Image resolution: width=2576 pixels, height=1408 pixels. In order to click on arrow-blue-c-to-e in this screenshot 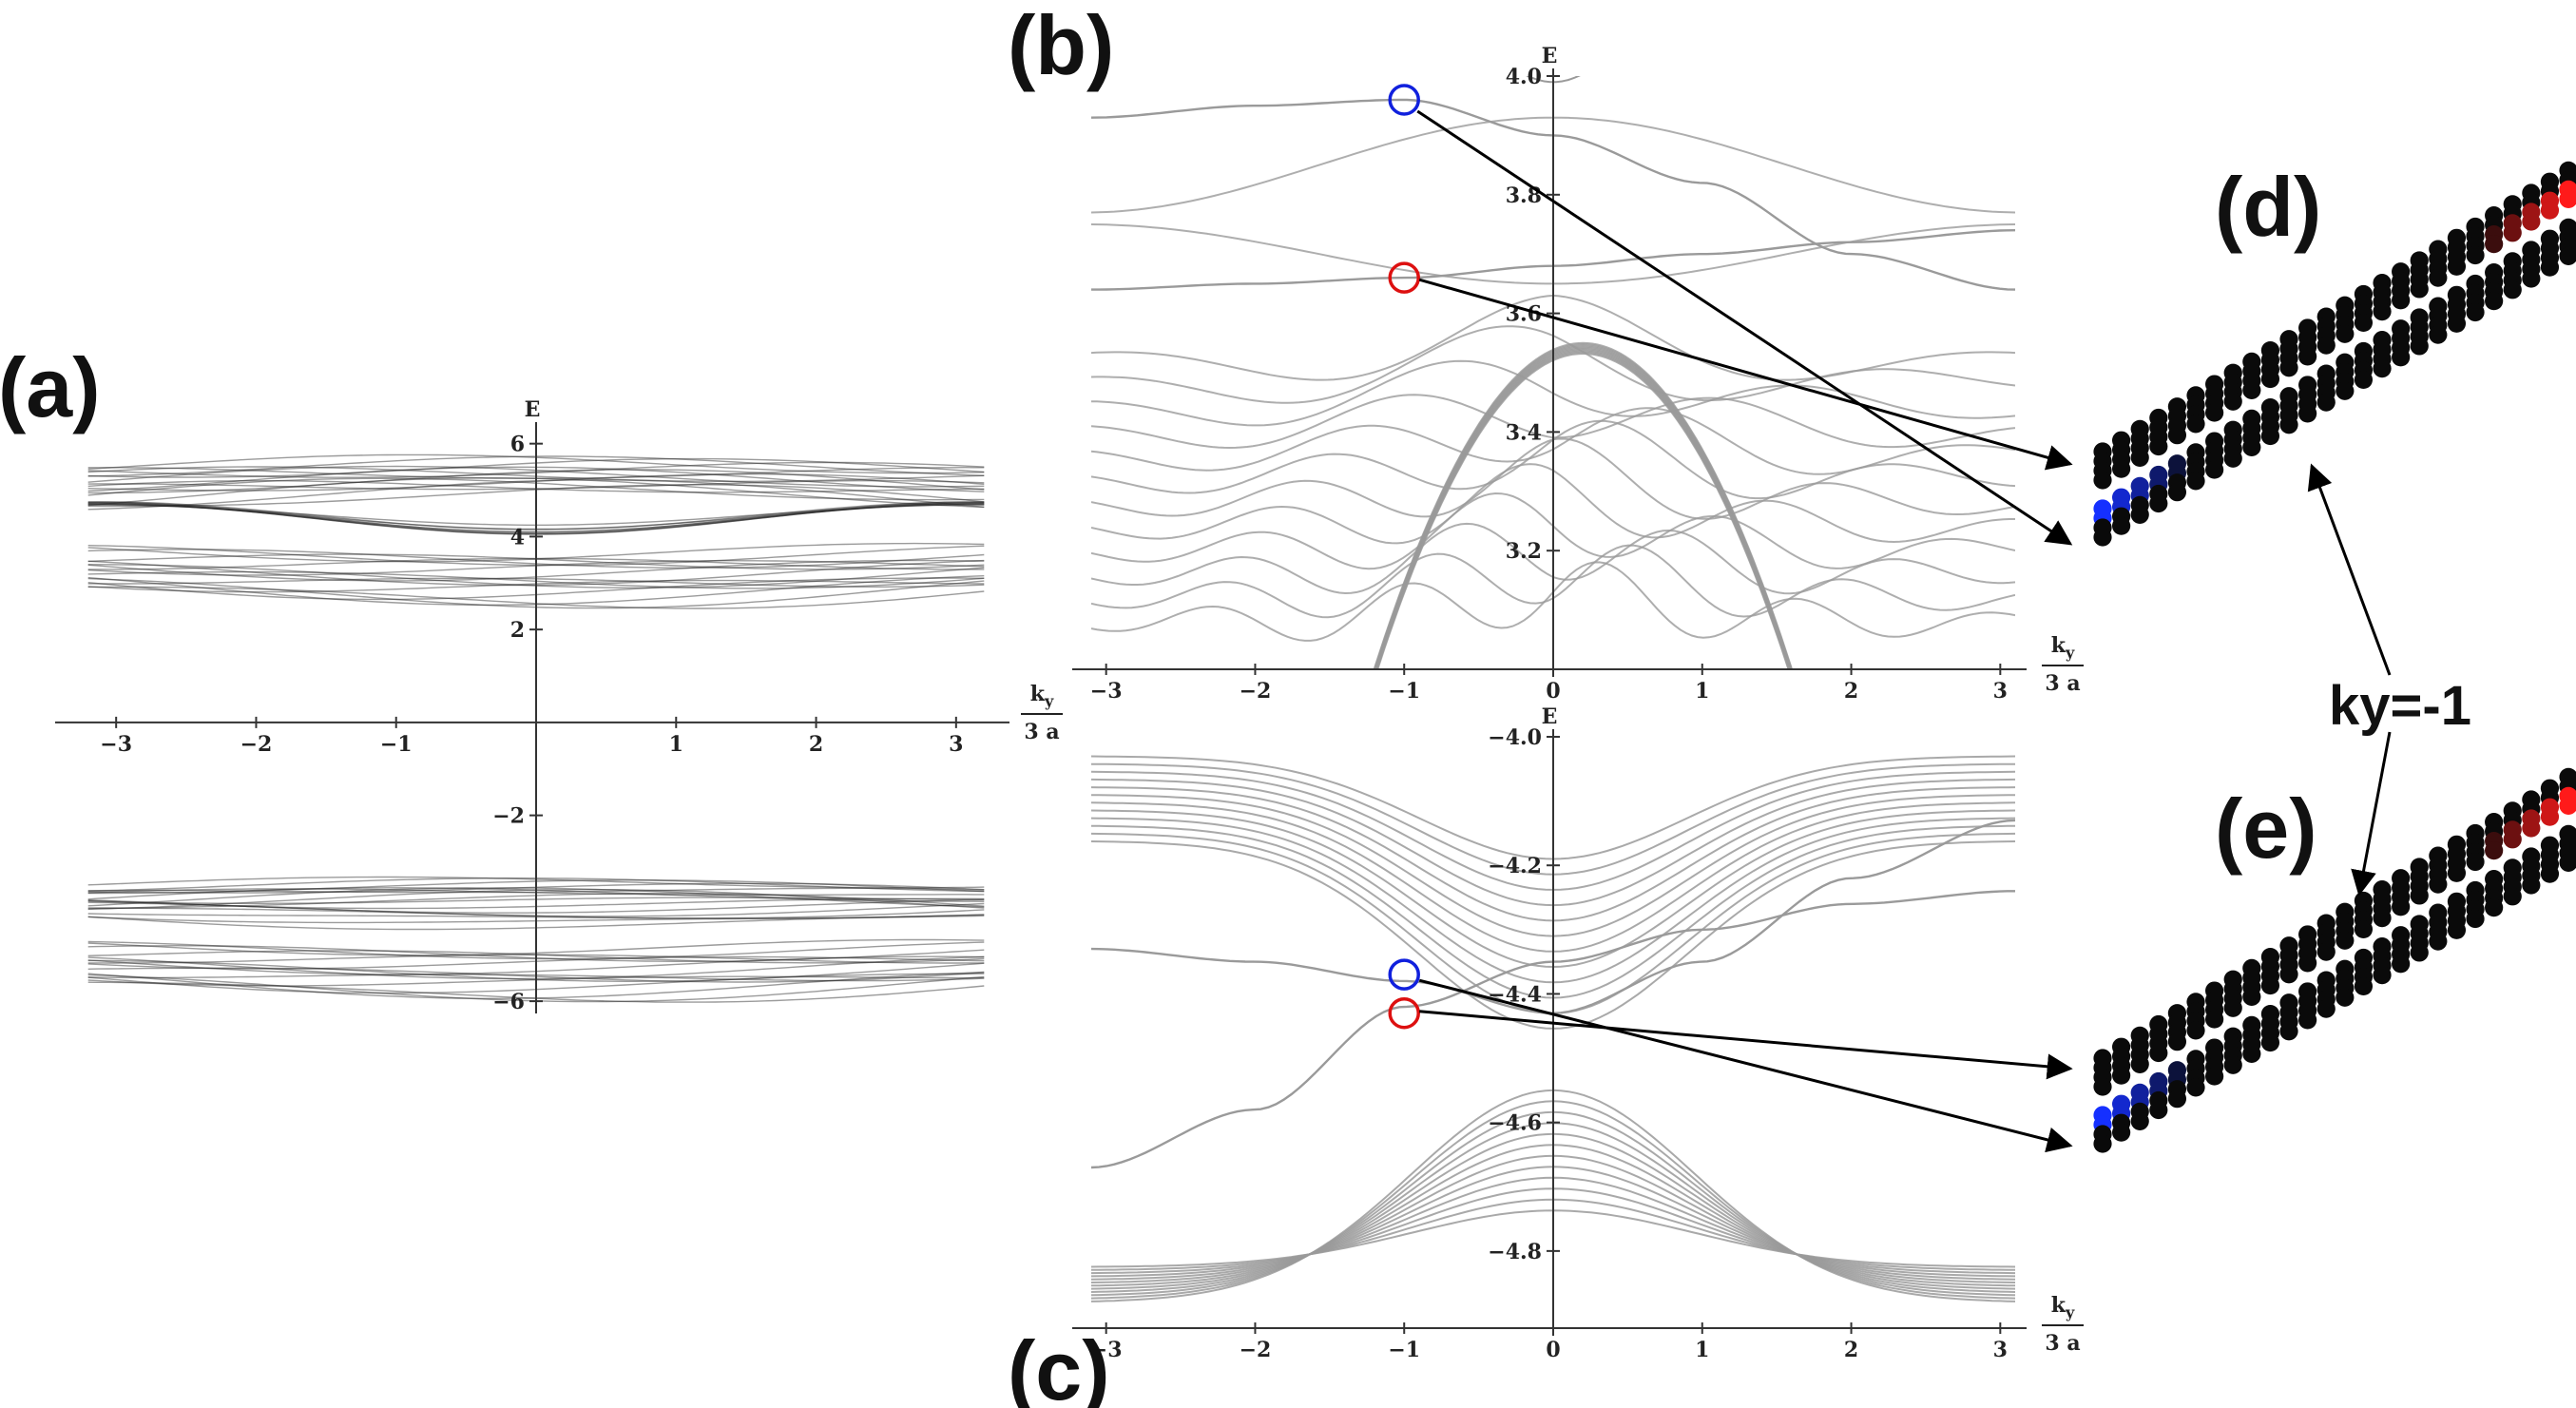, I will do `click(1745, 1065)`.